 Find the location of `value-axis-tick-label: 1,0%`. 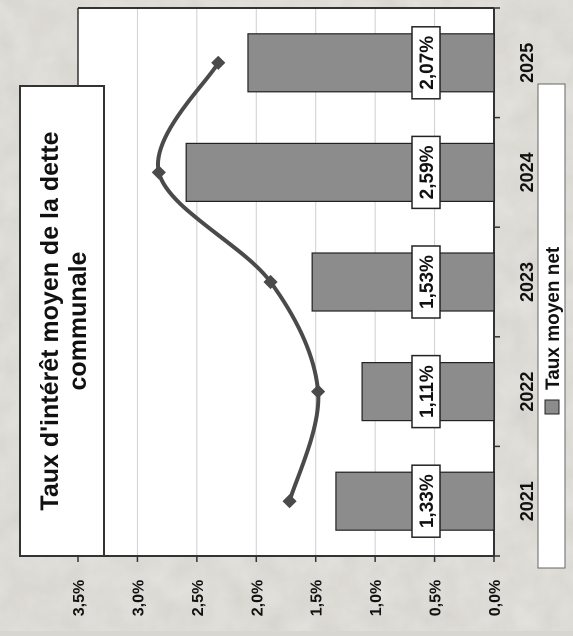

value-axis-tick-label: 1,0% is located at coordinates (376, 598).